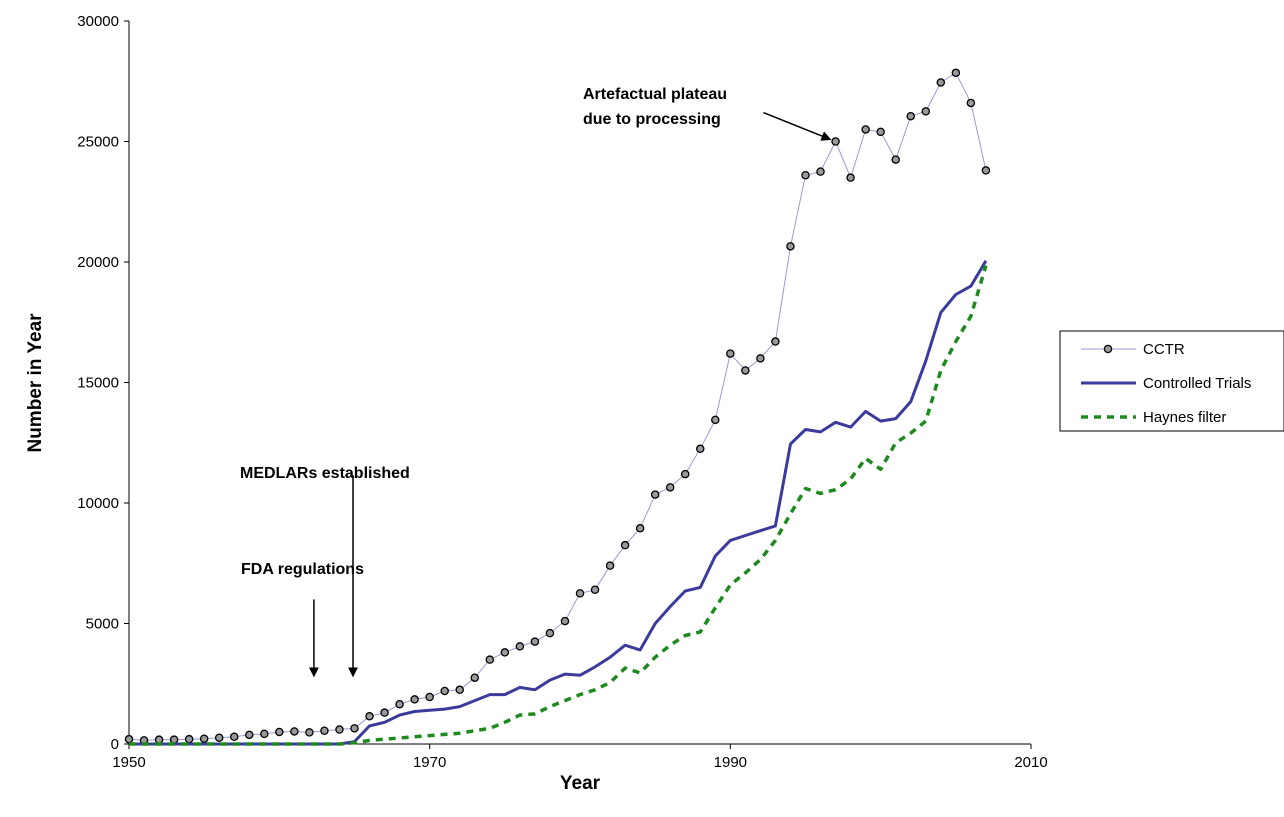 Image resolution: width=1284 pixels, height=817 pixels. I want to click on y-tick-label: 5000, so click(102, 624).